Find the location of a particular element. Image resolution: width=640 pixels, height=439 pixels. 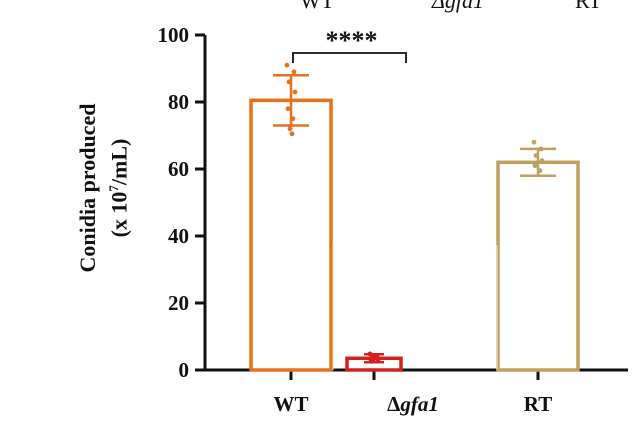

y-tick-label: 20 is located at coordinates (178, 303).